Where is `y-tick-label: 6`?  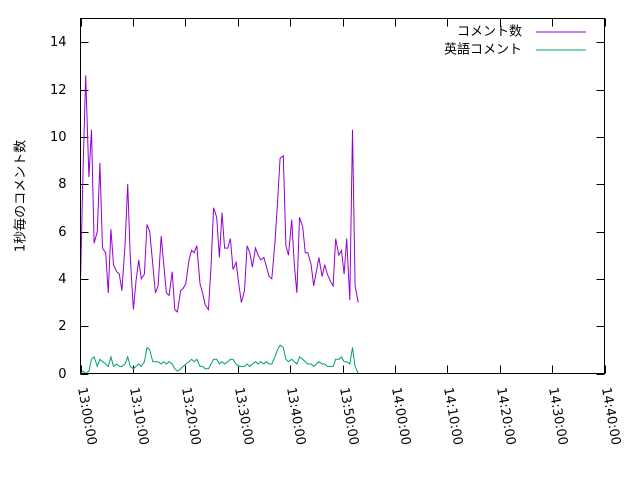 y-tick-label: 6 is located at coordinates (62, 232).